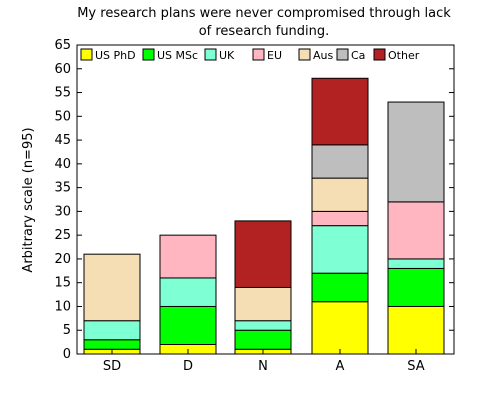 Image resolution: width=500 pixels, height=400 pixels. I want to click on legend-label-eu: EU, so click(274, 55).